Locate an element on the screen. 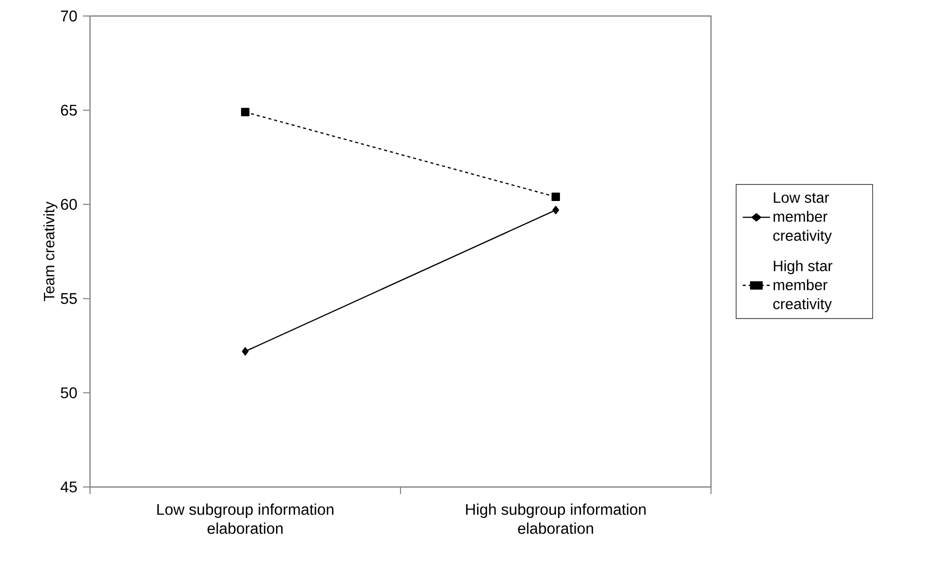 This screenshot has width=935, height=569. y-tick-label: 55 is located at coordinates (68, 298).